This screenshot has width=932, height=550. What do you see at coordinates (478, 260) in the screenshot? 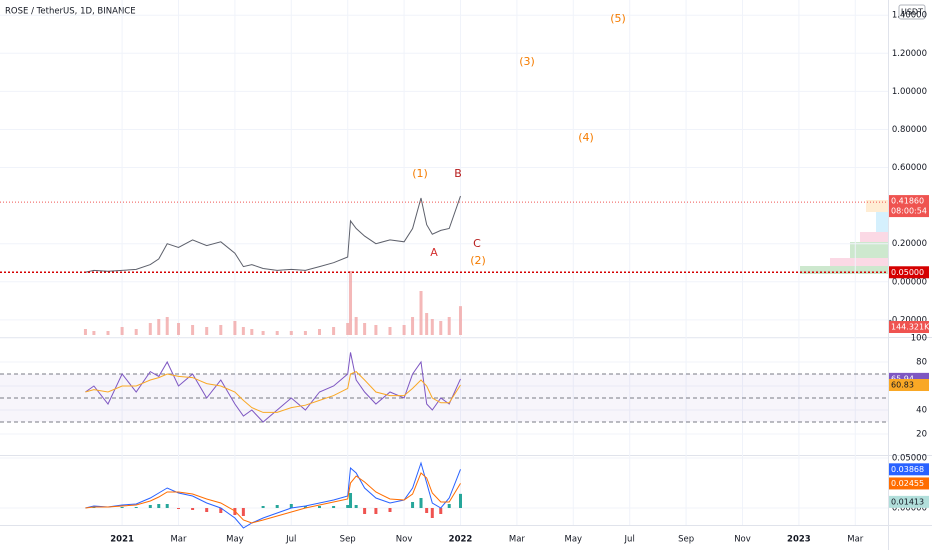
I see `wave-label: (2)` at bounding box center [478, 260].